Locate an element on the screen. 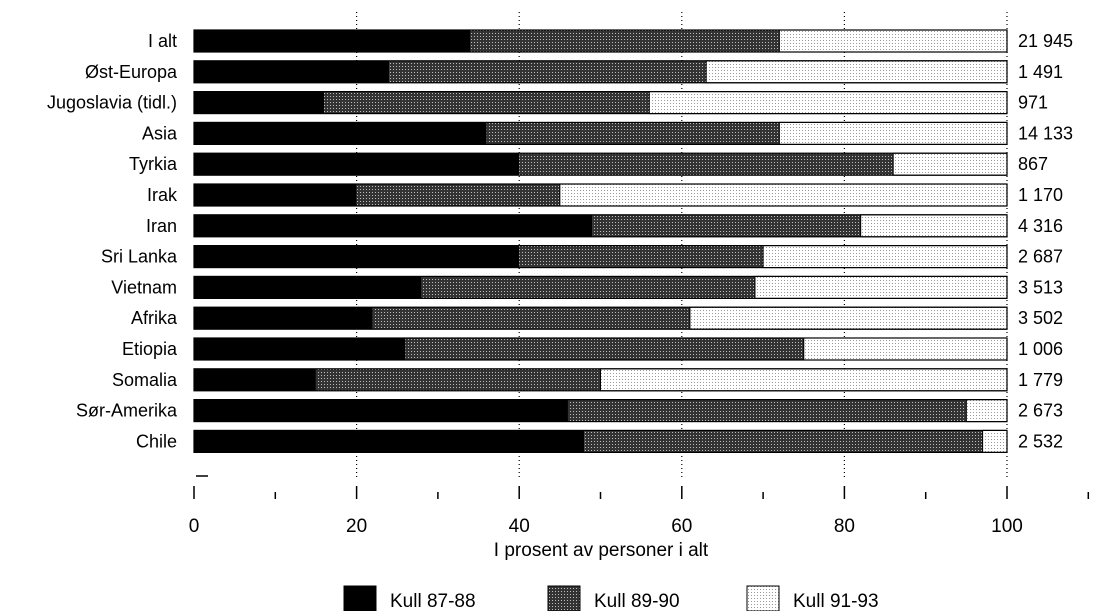 The width and height of the screenshot is (1093, 611). tick-label: 80 is located at coordinates (844, 526).